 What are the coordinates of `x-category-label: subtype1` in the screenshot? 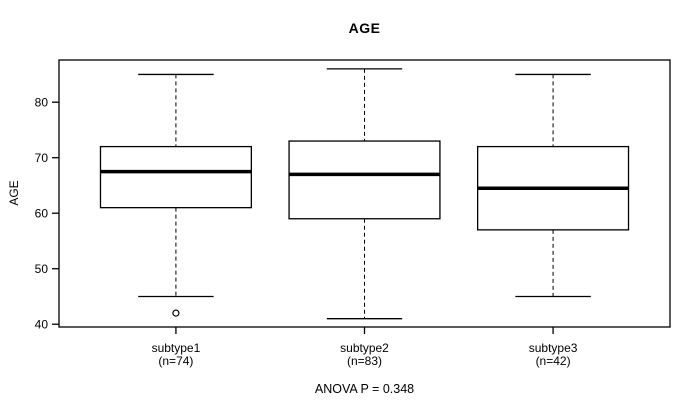 It's located at (176, 348).